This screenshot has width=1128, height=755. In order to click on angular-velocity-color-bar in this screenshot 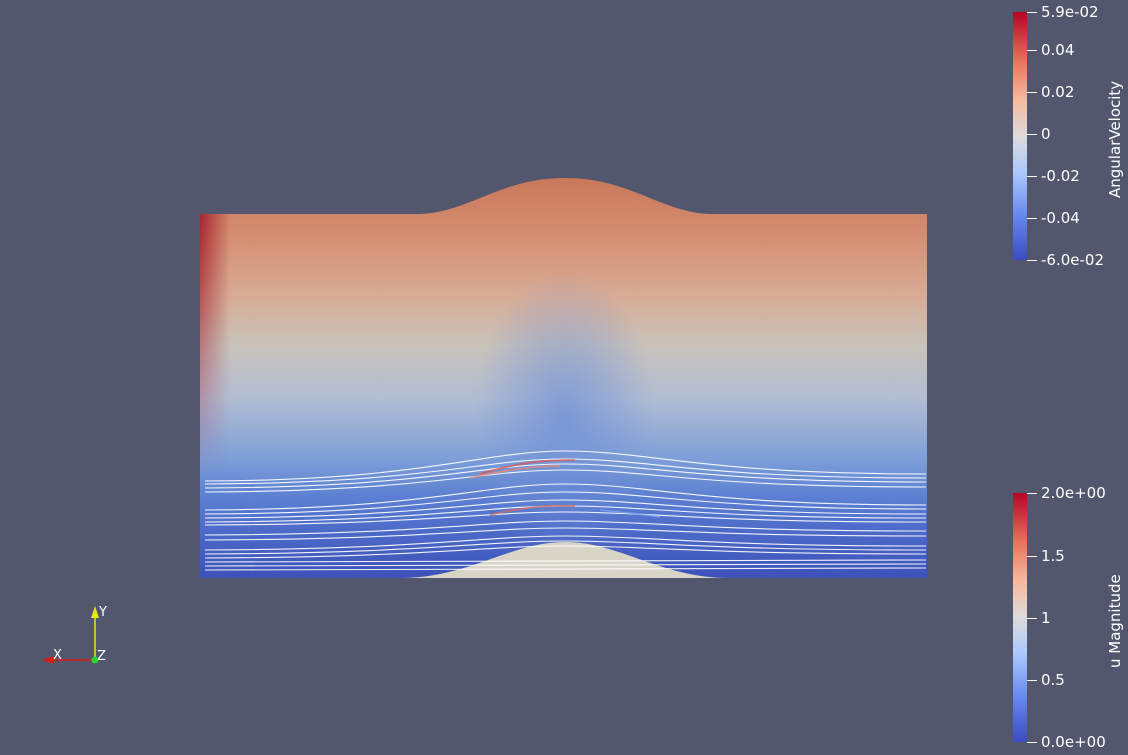, I will do `click(1020, 136)`.